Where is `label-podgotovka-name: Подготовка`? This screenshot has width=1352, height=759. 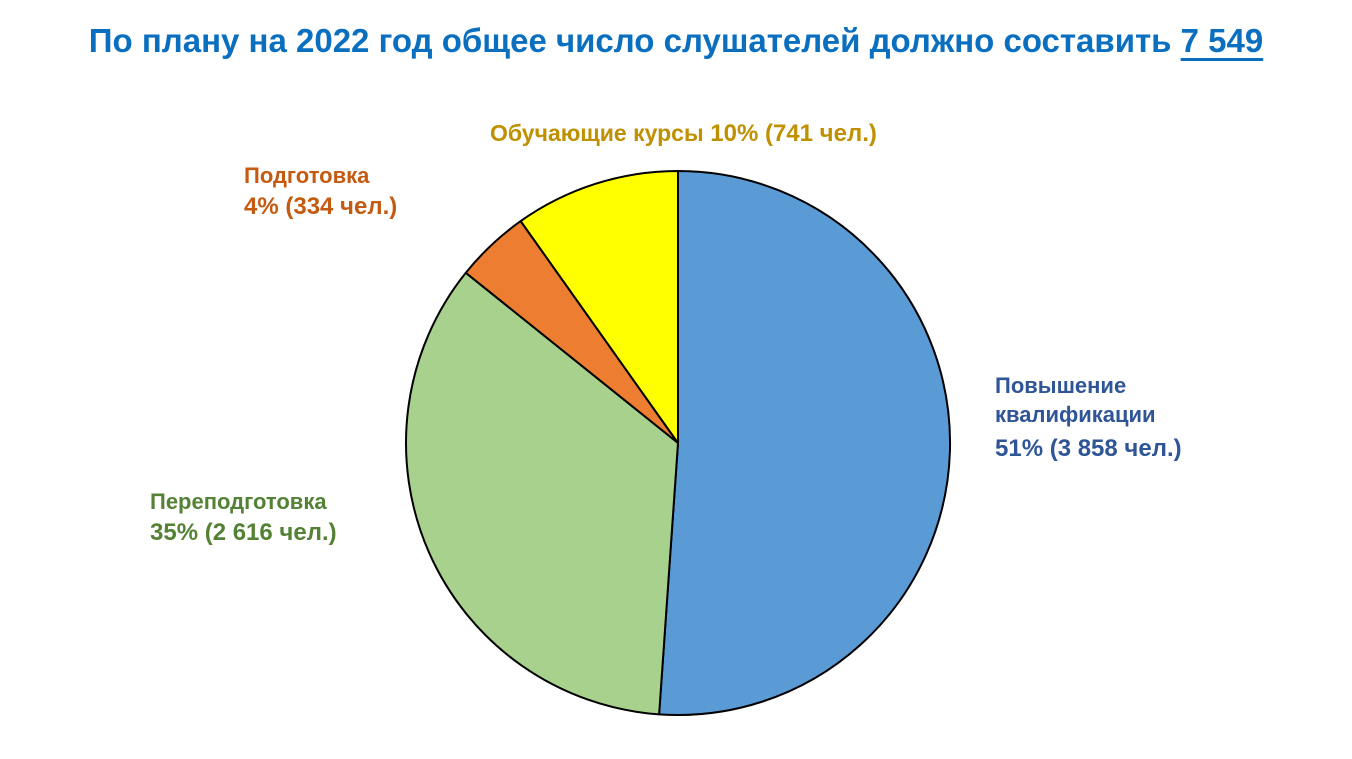
label-podgotovka-name: Подготовка is located at coordinates (307, 175).